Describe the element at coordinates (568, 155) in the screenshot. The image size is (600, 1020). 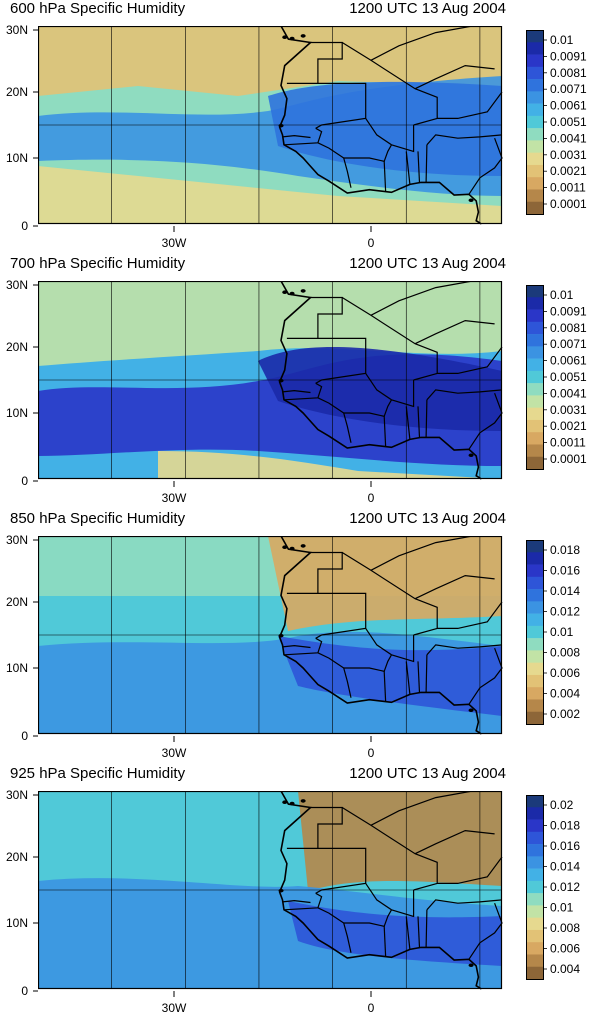
I see `colorbar-label: 0.0031` at that location.